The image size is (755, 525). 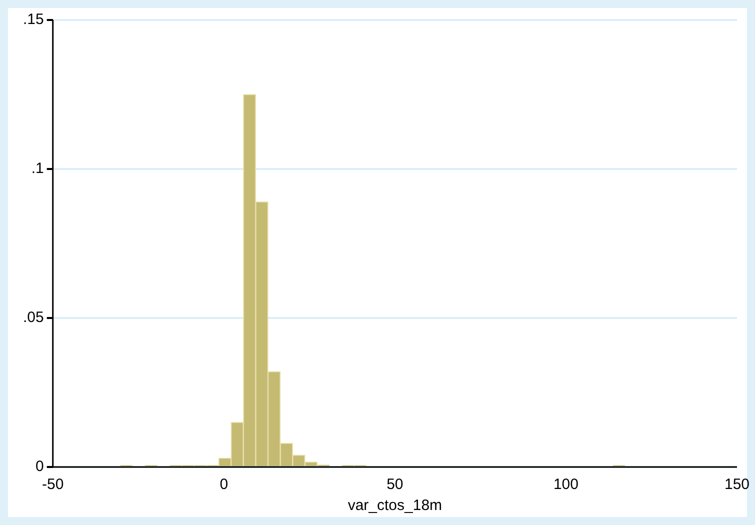 What do you see at coordinates (565, 485) in the screenshot?
I see `x-tick-label: 100` at bounding box center [565, 485].